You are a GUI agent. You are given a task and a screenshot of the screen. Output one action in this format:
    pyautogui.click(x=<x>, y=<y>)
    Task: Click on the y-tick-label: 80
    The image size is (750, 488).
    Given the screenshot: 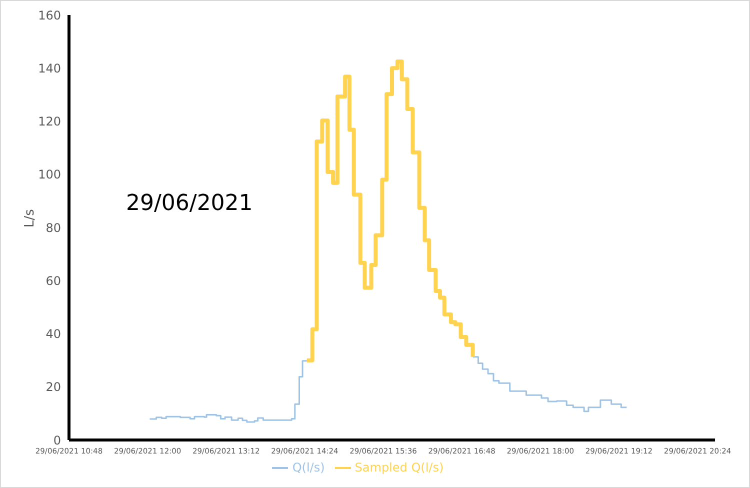 What is the action you would take?
    pyautogui.click(x=53, y=227)
    